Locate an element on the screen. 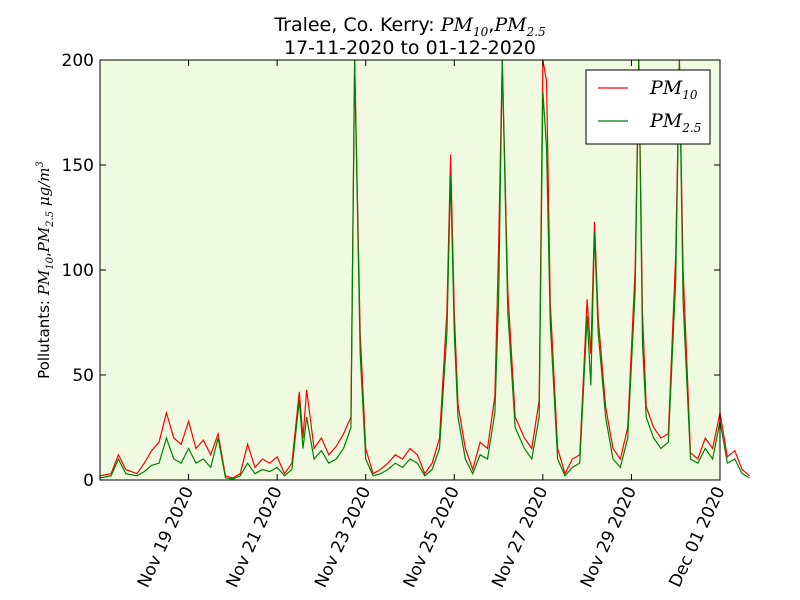 The image size is (800, 600). y-axis-label: Pollutants: PM10,PM2.5 μg/m3 is located at coordinates (45, 270).